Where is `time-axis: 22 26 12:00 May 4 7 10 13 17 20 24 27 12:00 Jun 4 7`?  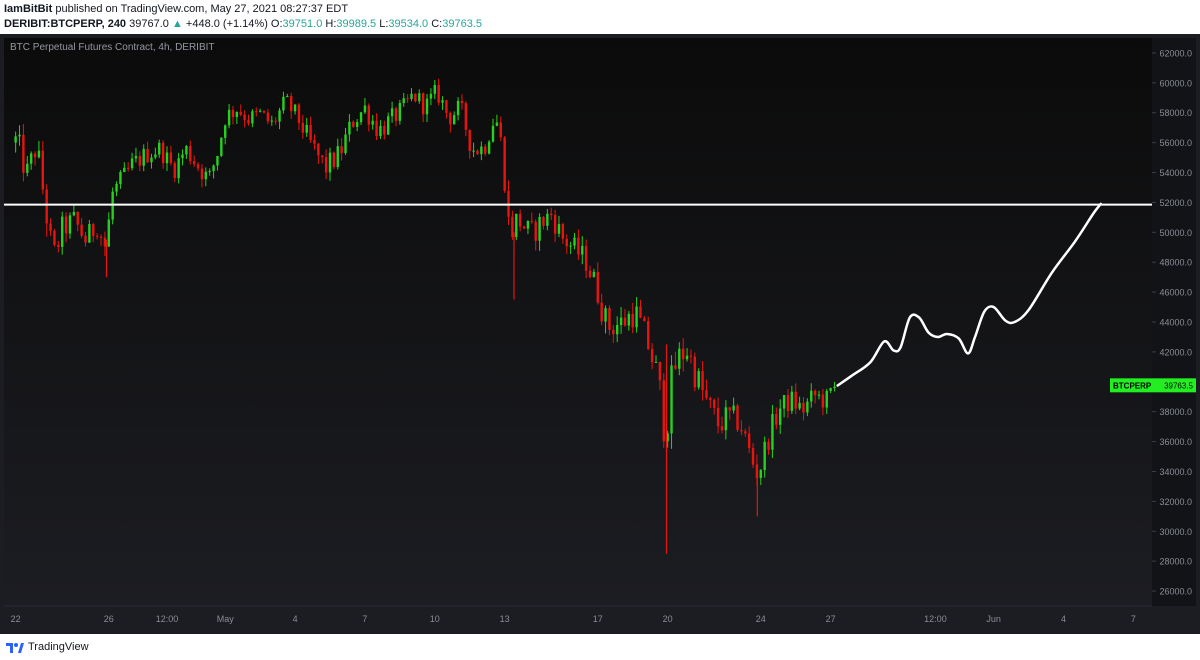
time-axis: 22 26 12:00 May 4 7 10 13 17 20 24 27 12:00 Jun 4 7 is located at coordinates (578, 614).